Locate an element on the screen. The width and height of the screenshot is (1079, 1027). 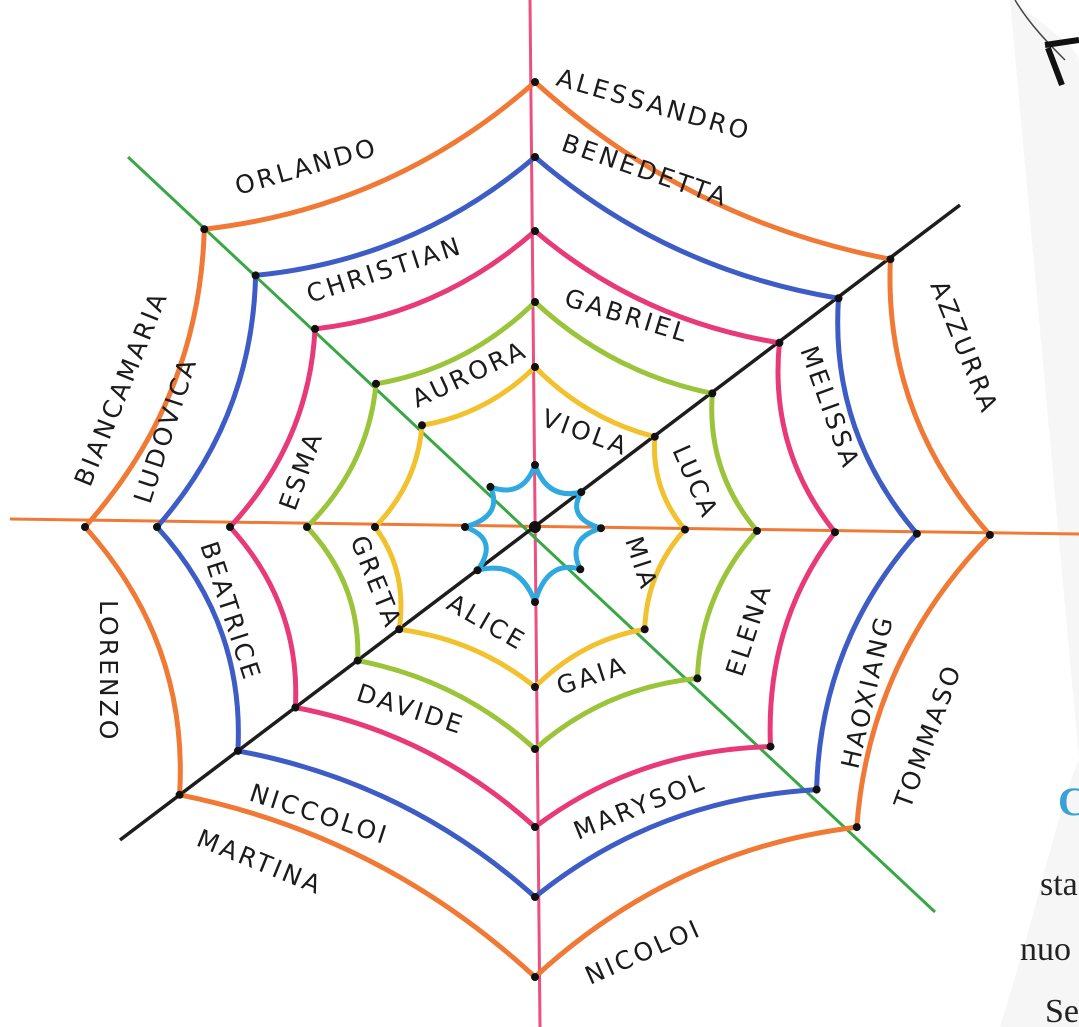
paper-corner is located at coordinates (1039, 513).